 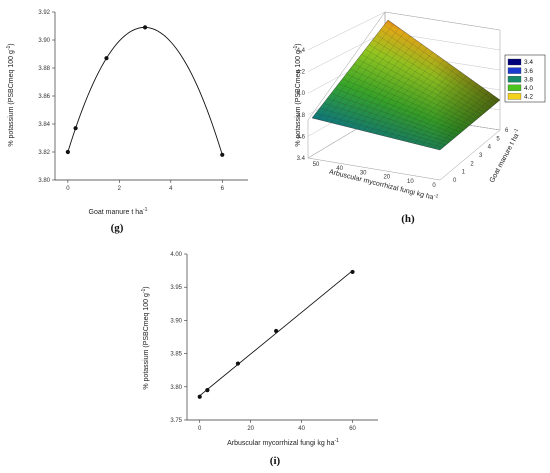 What do you see at coordinates (200, 429) in the screenshot?
I see `chart-i-x-tick-label: 0` at bounding box center [200, 429].